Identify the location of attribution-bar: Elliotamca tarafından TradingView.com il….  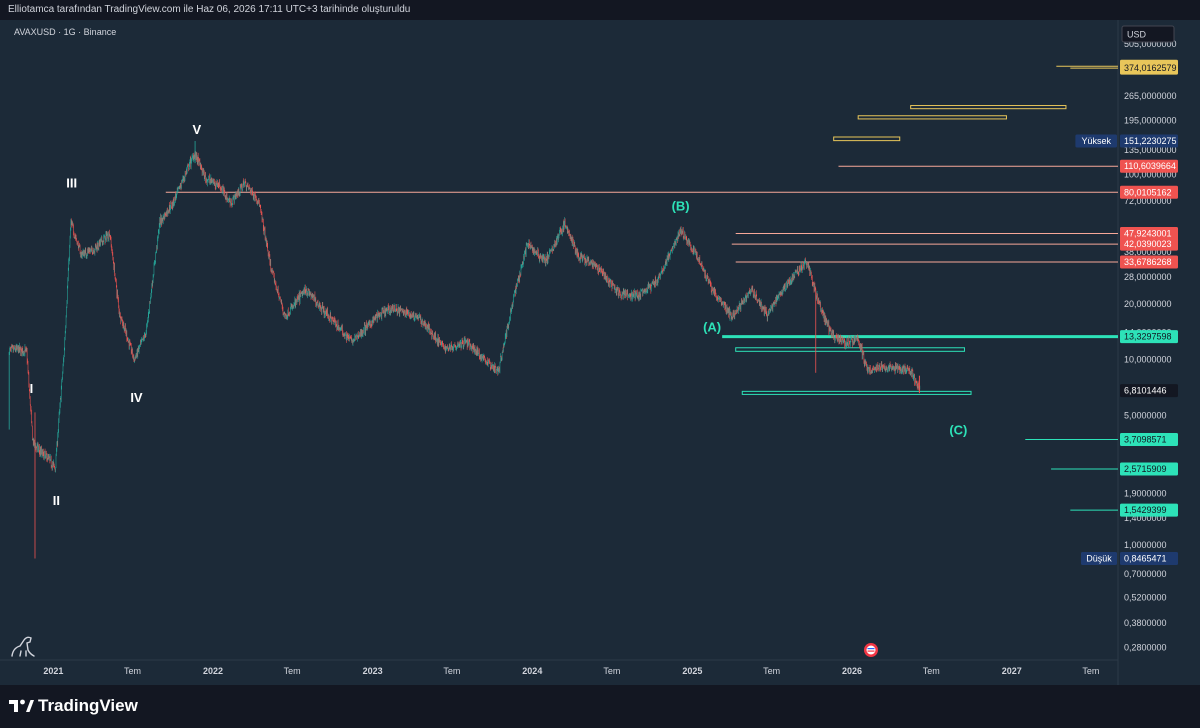
(600, 10).